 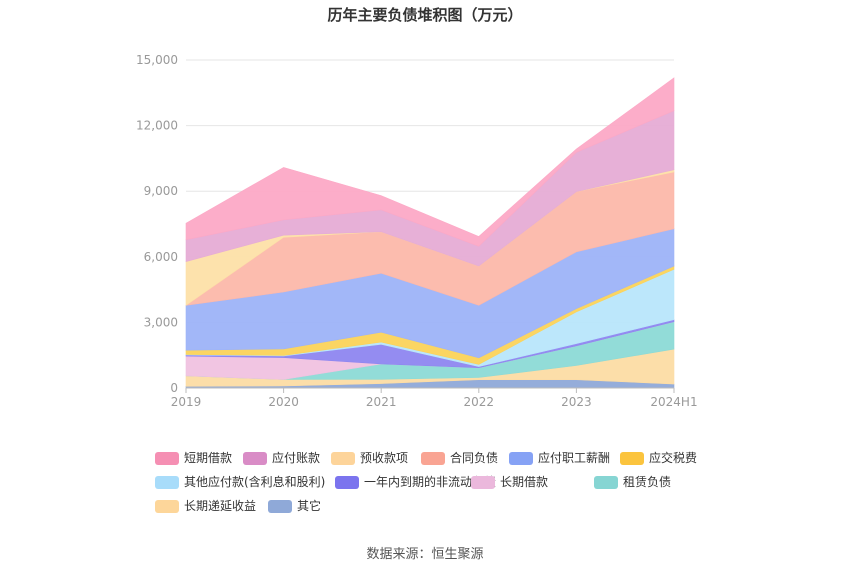 What do you see at coordinates (174, 388) in the screenshot?
I see `y-tick-label: 0` at bounding box center [174, 388].